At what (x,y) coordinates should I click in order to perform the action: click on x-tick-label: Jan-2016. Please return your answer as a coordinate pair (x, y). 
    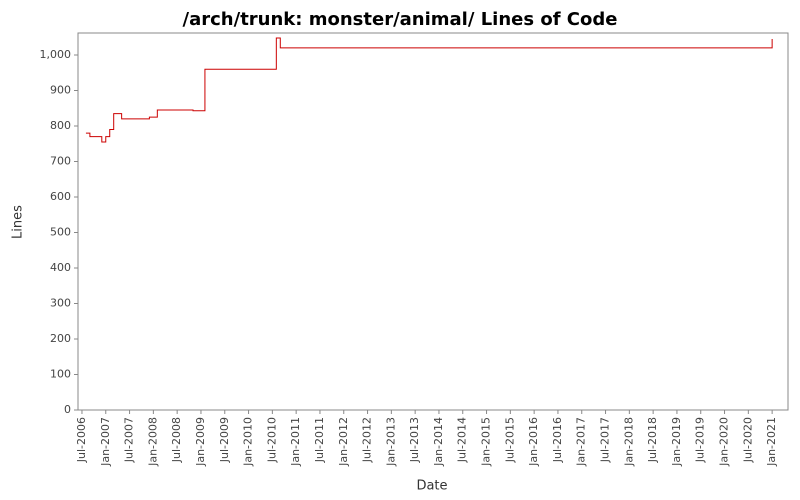
    Looking at the image, I should click on (533, 442).